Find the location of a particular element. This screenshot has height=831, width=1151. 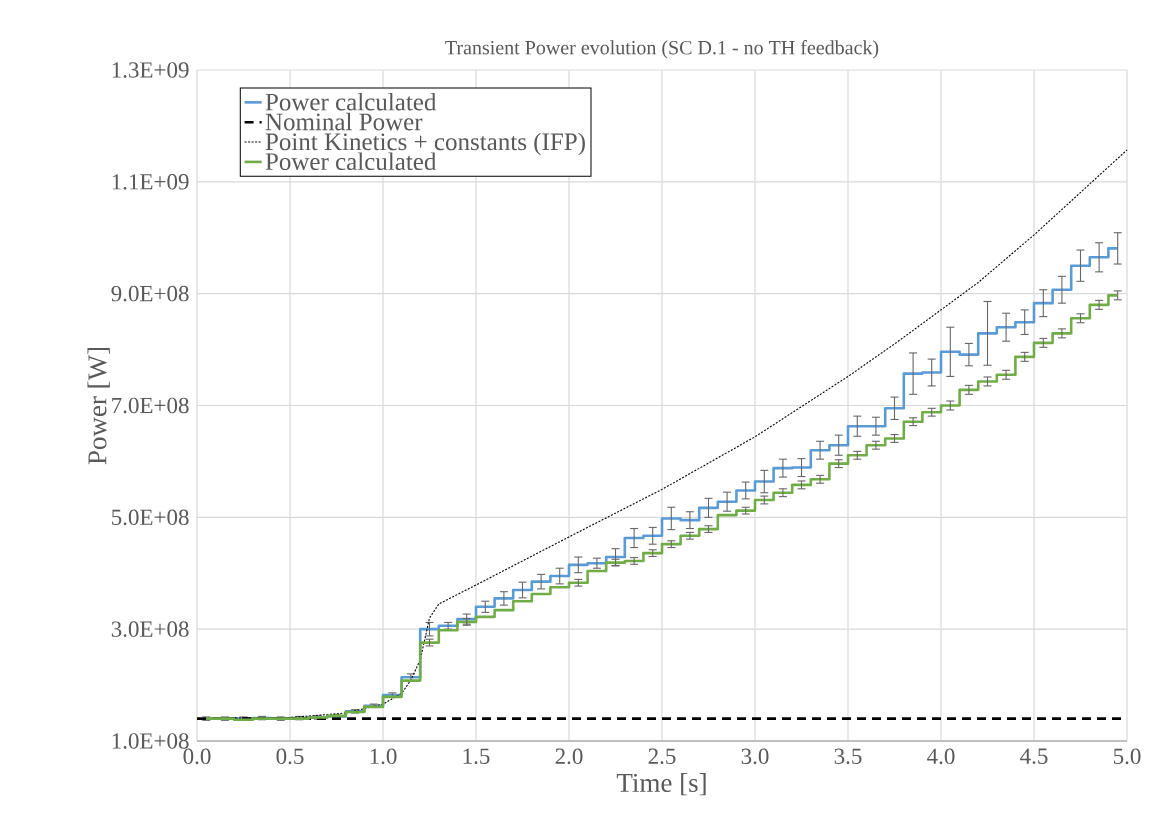

y-tick-label: 9.0E+08 is located at coordinates (150, 293).